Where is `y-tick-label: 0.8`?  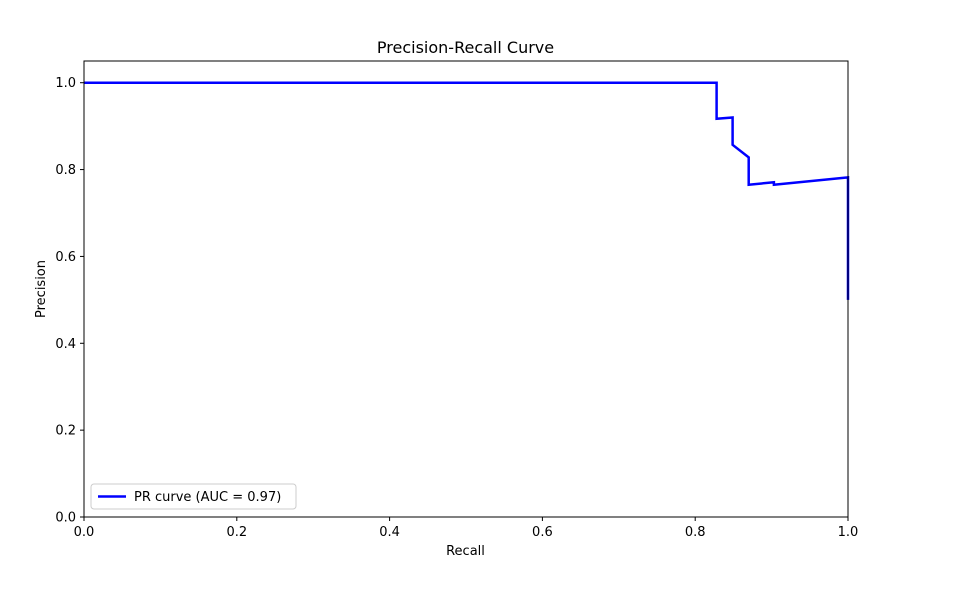
y-tick-label: 0.8 is located at coordinates (65, 170).